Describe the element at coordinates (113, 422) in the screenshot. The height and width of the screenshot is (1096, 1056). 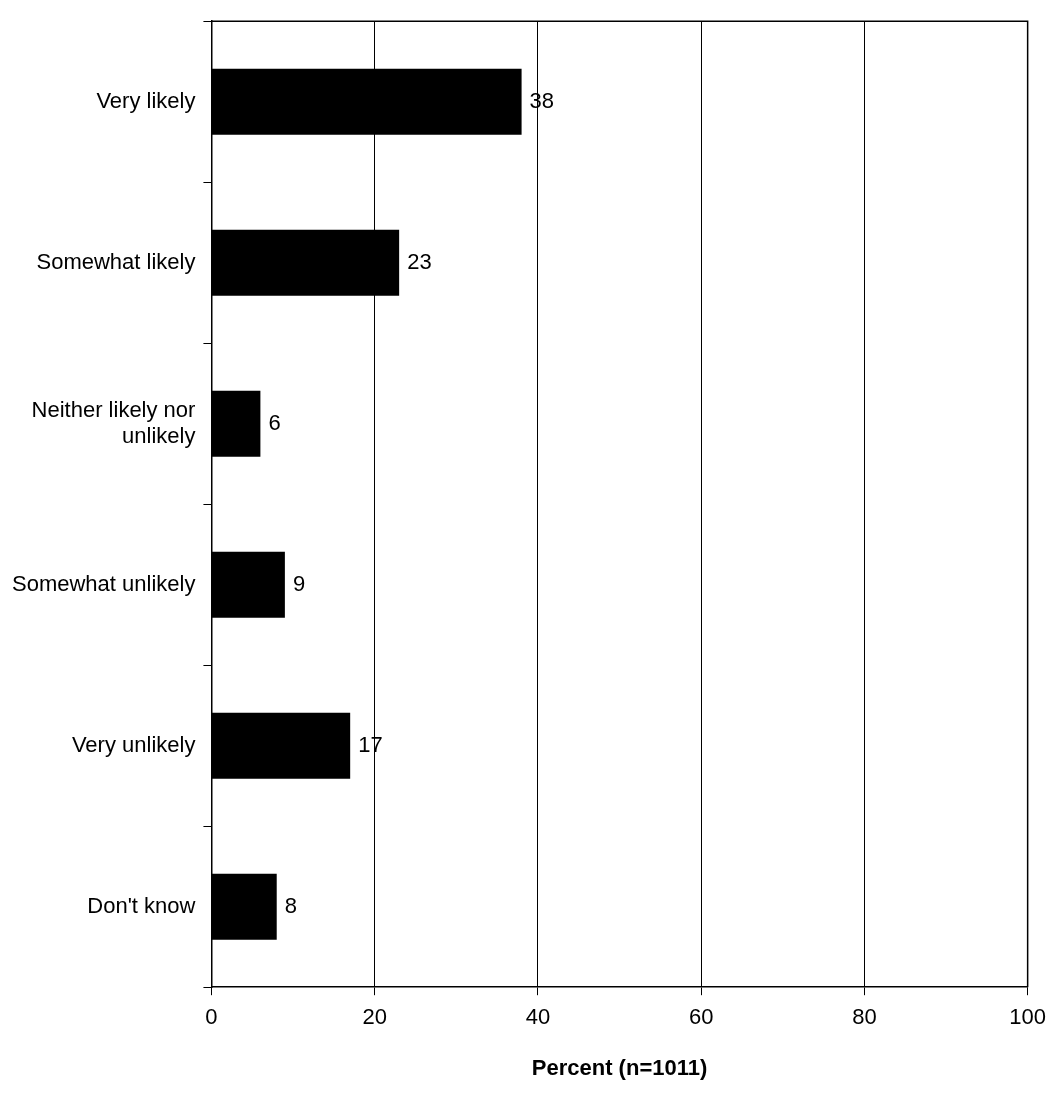
I see `y-tick-label: Neither likely nor unlikely` at that location.